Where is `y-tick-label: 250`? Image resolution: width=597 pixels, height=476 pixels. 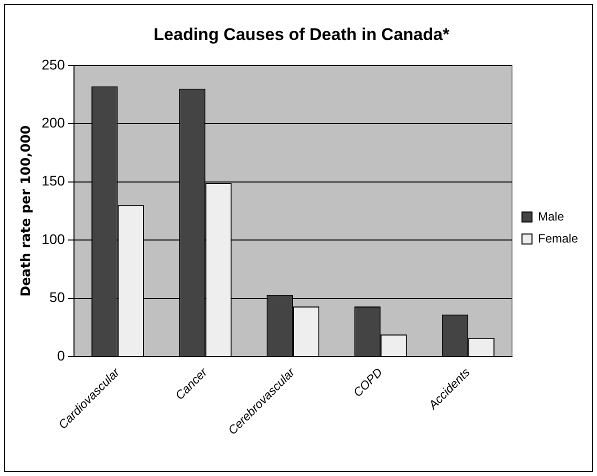 y-tick-label: 250 is located at coordinates (54, 64).